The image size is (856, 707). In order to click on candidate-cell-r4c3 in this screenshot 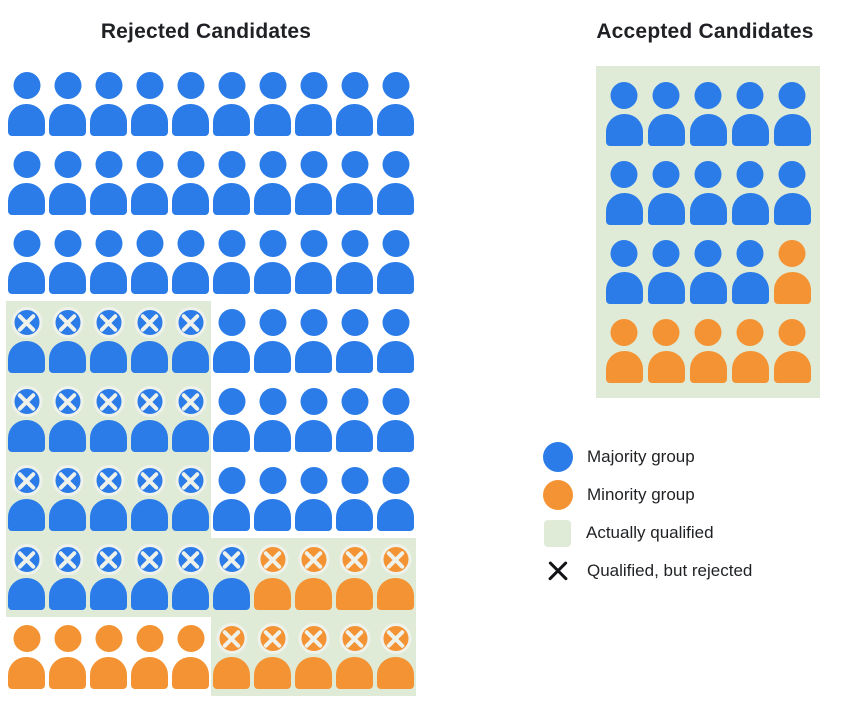, I will do `click(108, 340)`.